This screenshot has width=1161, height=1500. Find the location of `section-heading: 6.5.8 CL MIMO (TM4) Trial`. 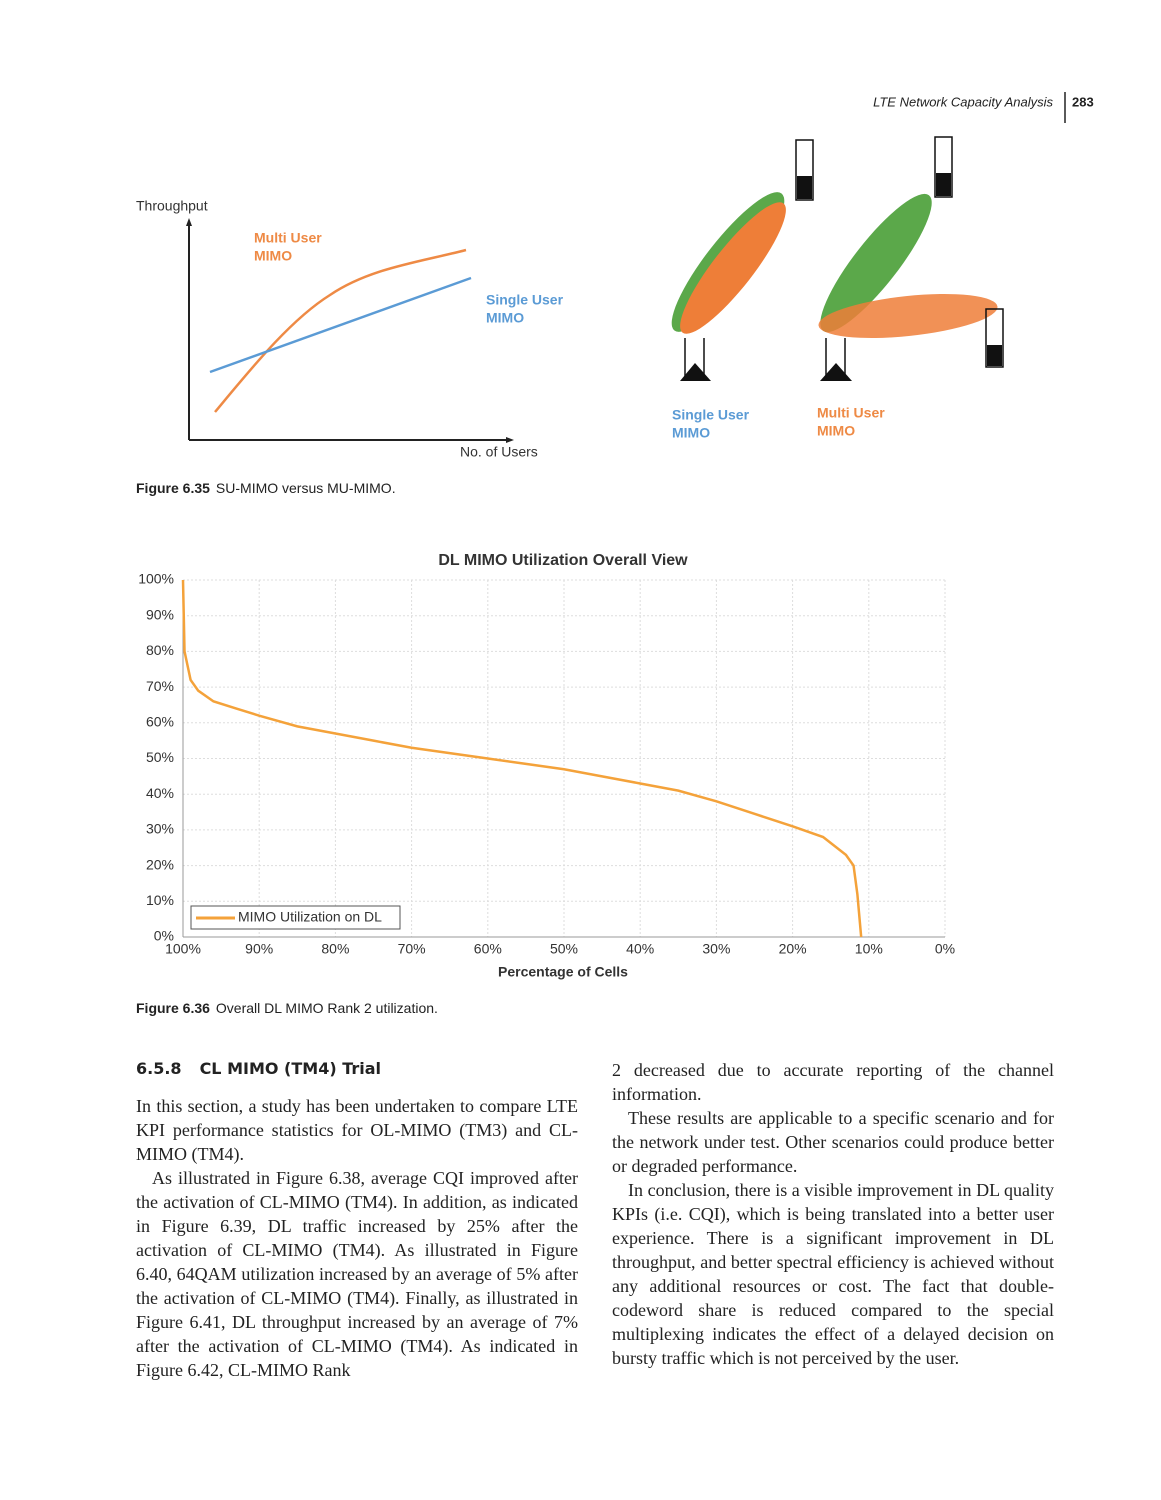

section-heading: 6.5.8 CL MIMO (TM4) Trial is located at coordinates (357, 1069).